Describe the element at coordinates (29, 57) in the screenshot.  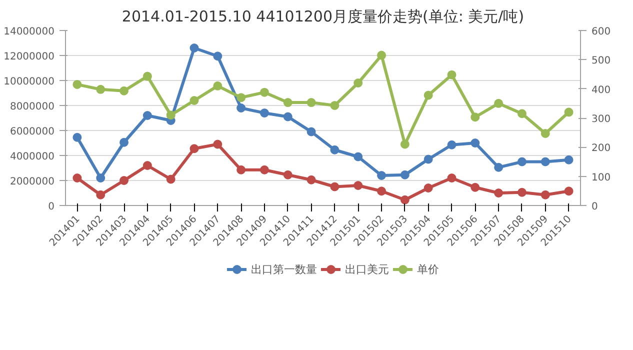
I see `y-tick-label: 12000000` at that location.